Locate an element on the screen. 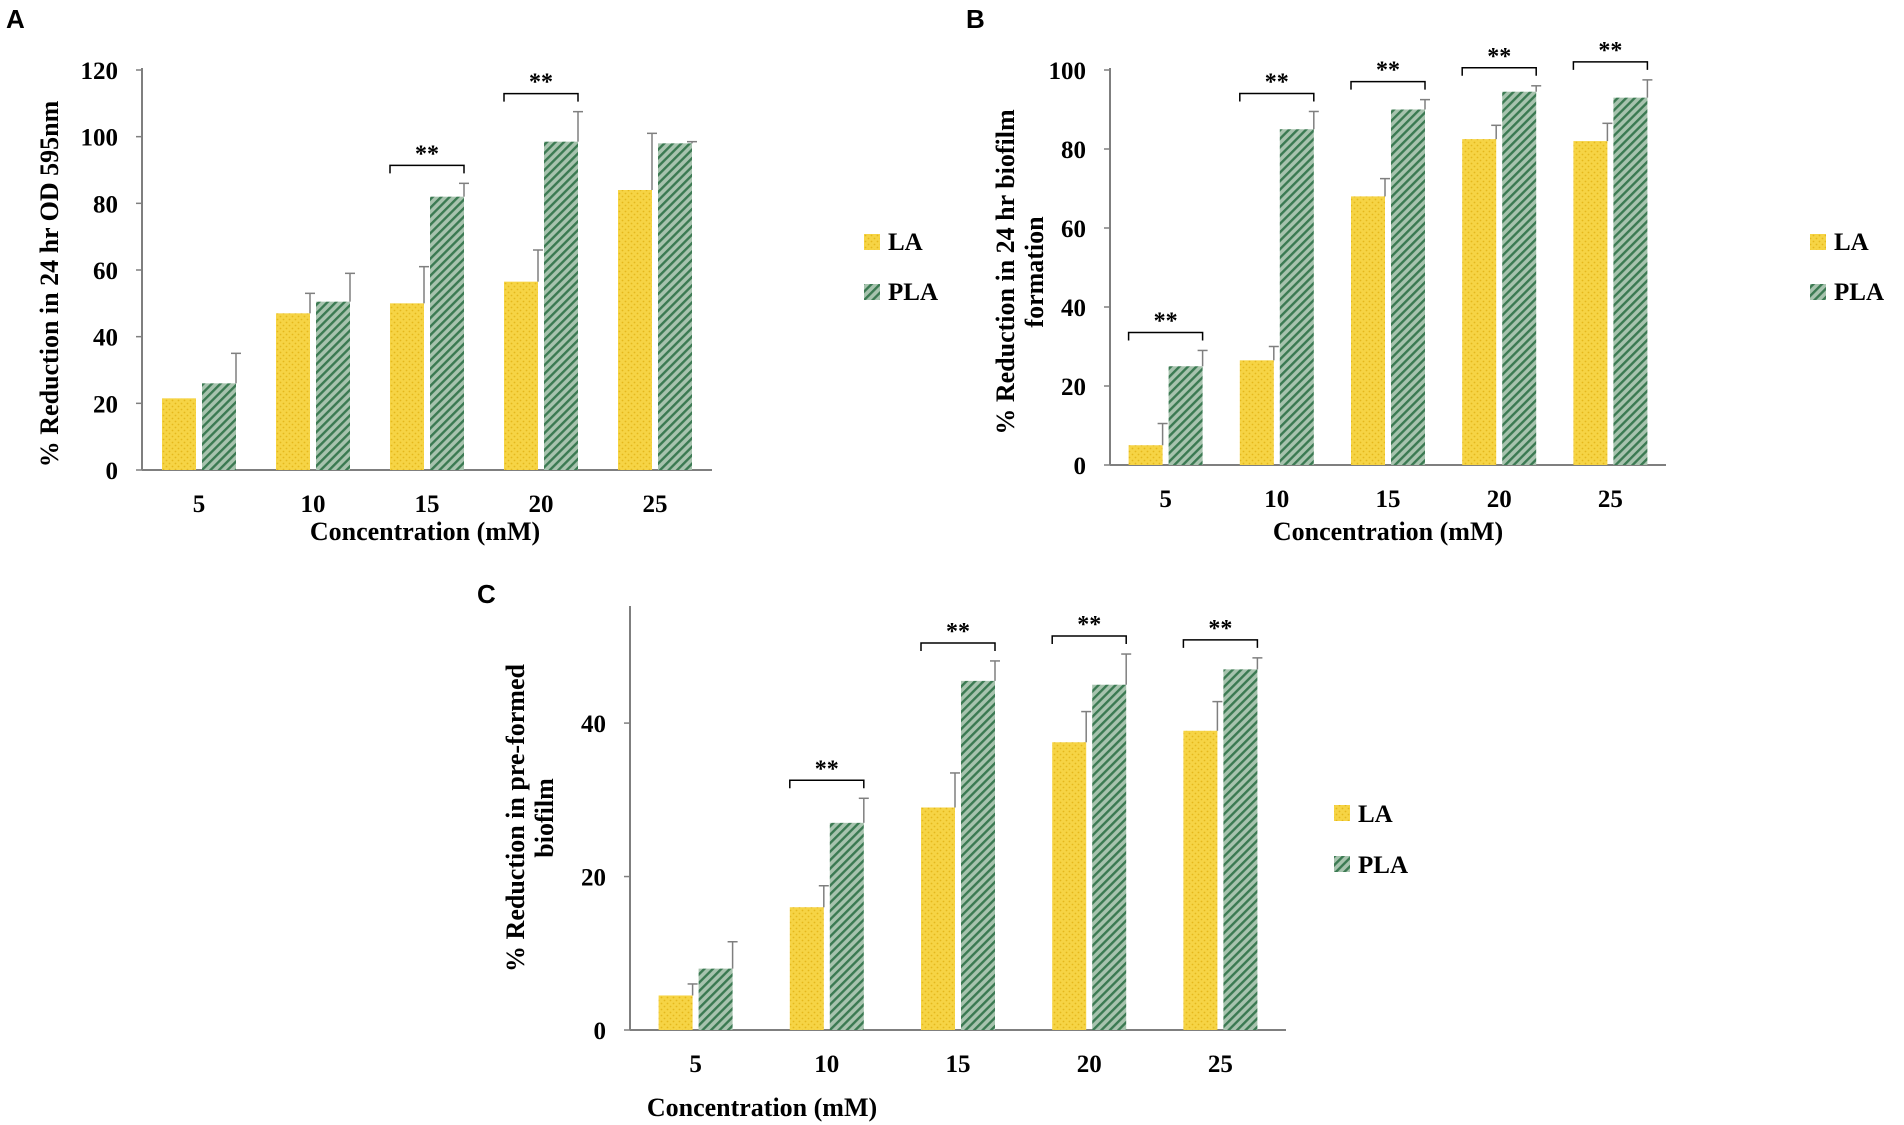  panel-a-x-tick-label: 20 is located at coordinates (541, 504).